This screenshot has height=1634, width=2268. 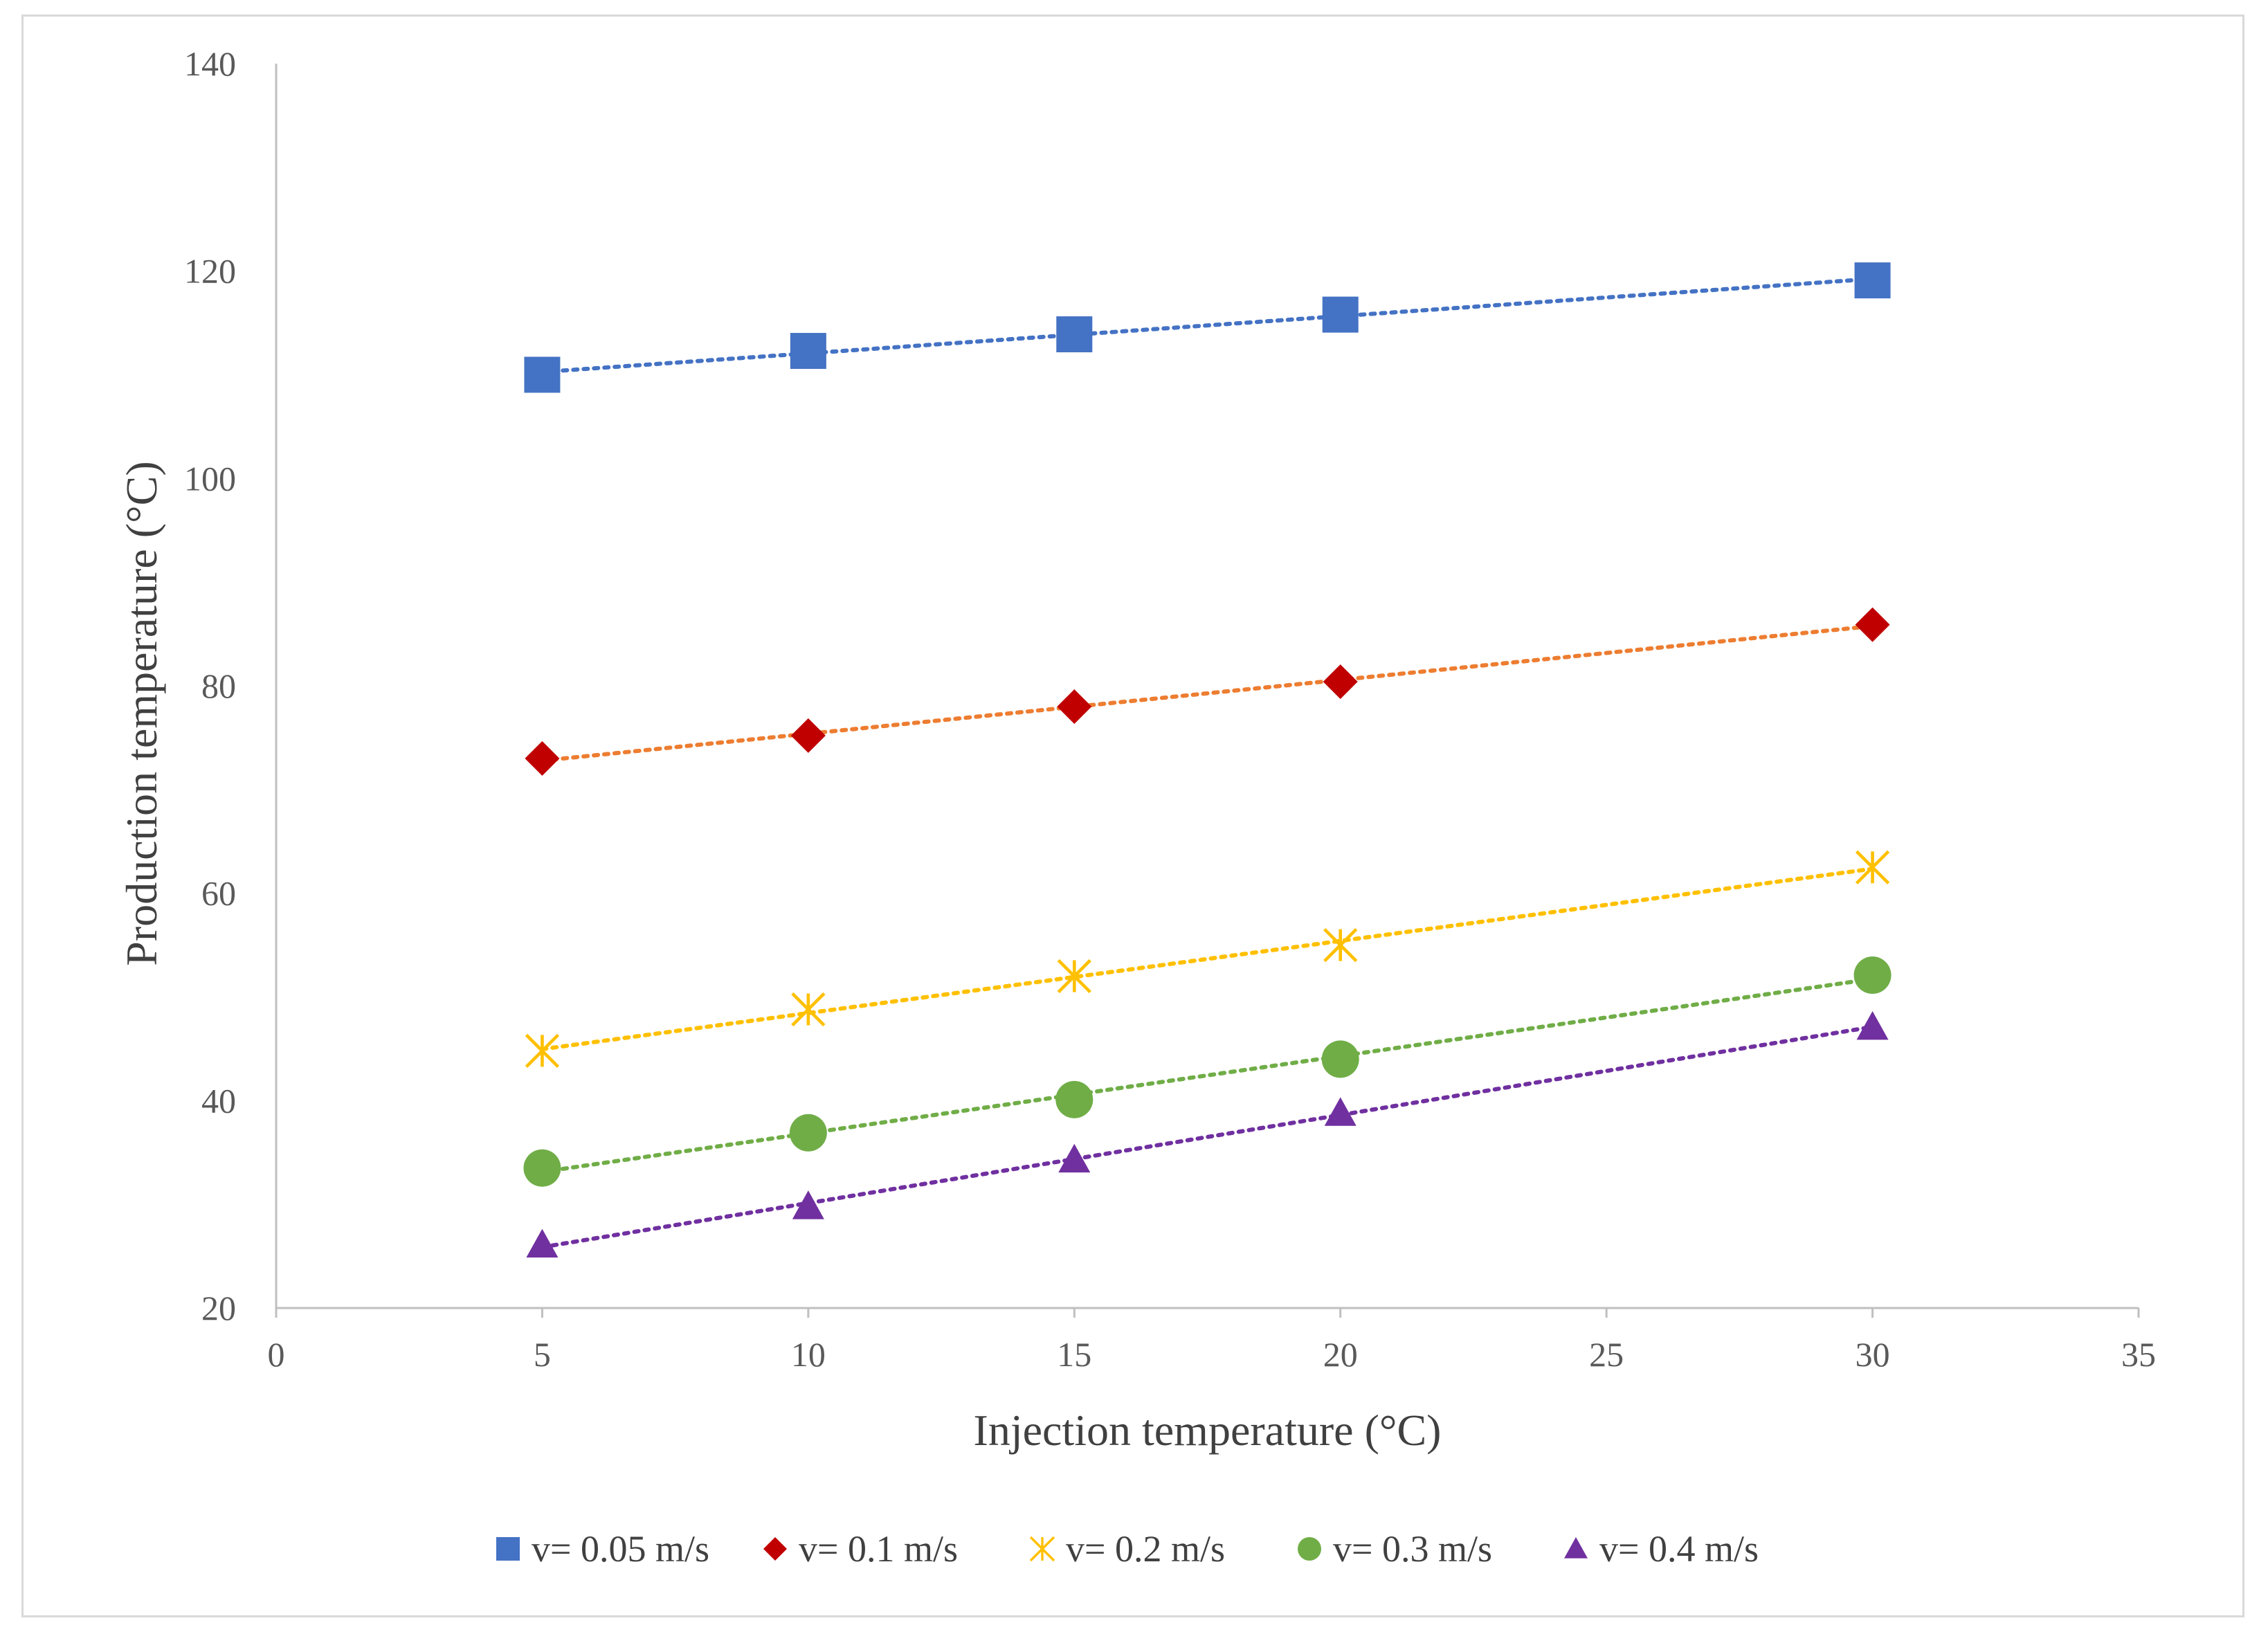 What do you see at coordinates (2138, 1354) in the screenshot?
I see `x-tick-label: 35` at bounding box center [2138, 1354].